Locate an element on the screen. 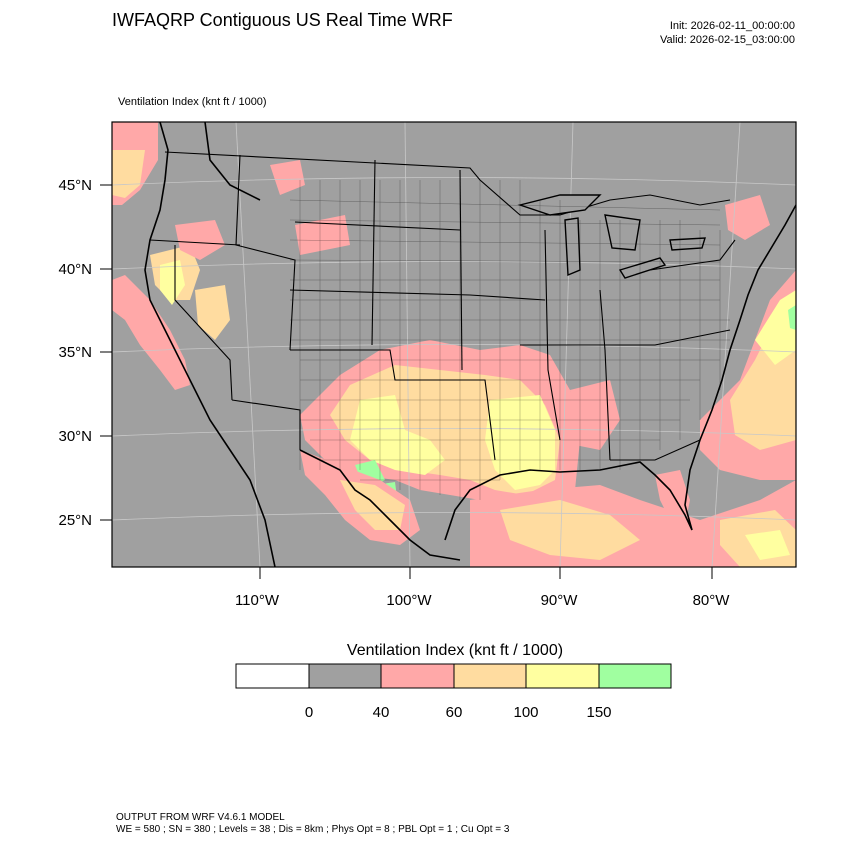  lon-label-80w: 80°W is located at coordinates (712, 600).